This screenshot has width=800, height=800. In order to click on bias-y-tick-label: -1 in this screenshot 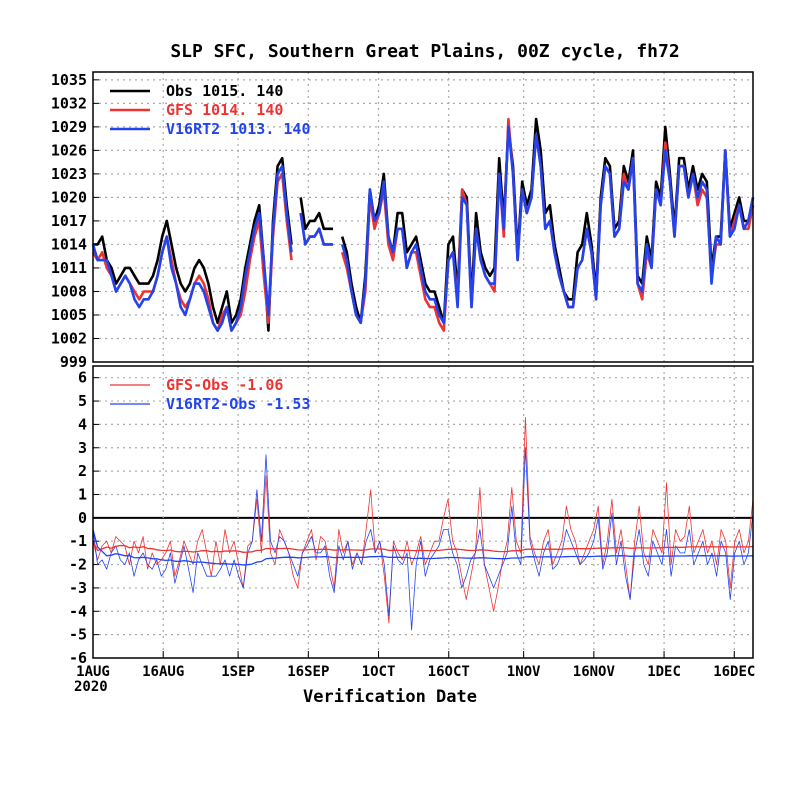, I will do `click(78, 541)`.